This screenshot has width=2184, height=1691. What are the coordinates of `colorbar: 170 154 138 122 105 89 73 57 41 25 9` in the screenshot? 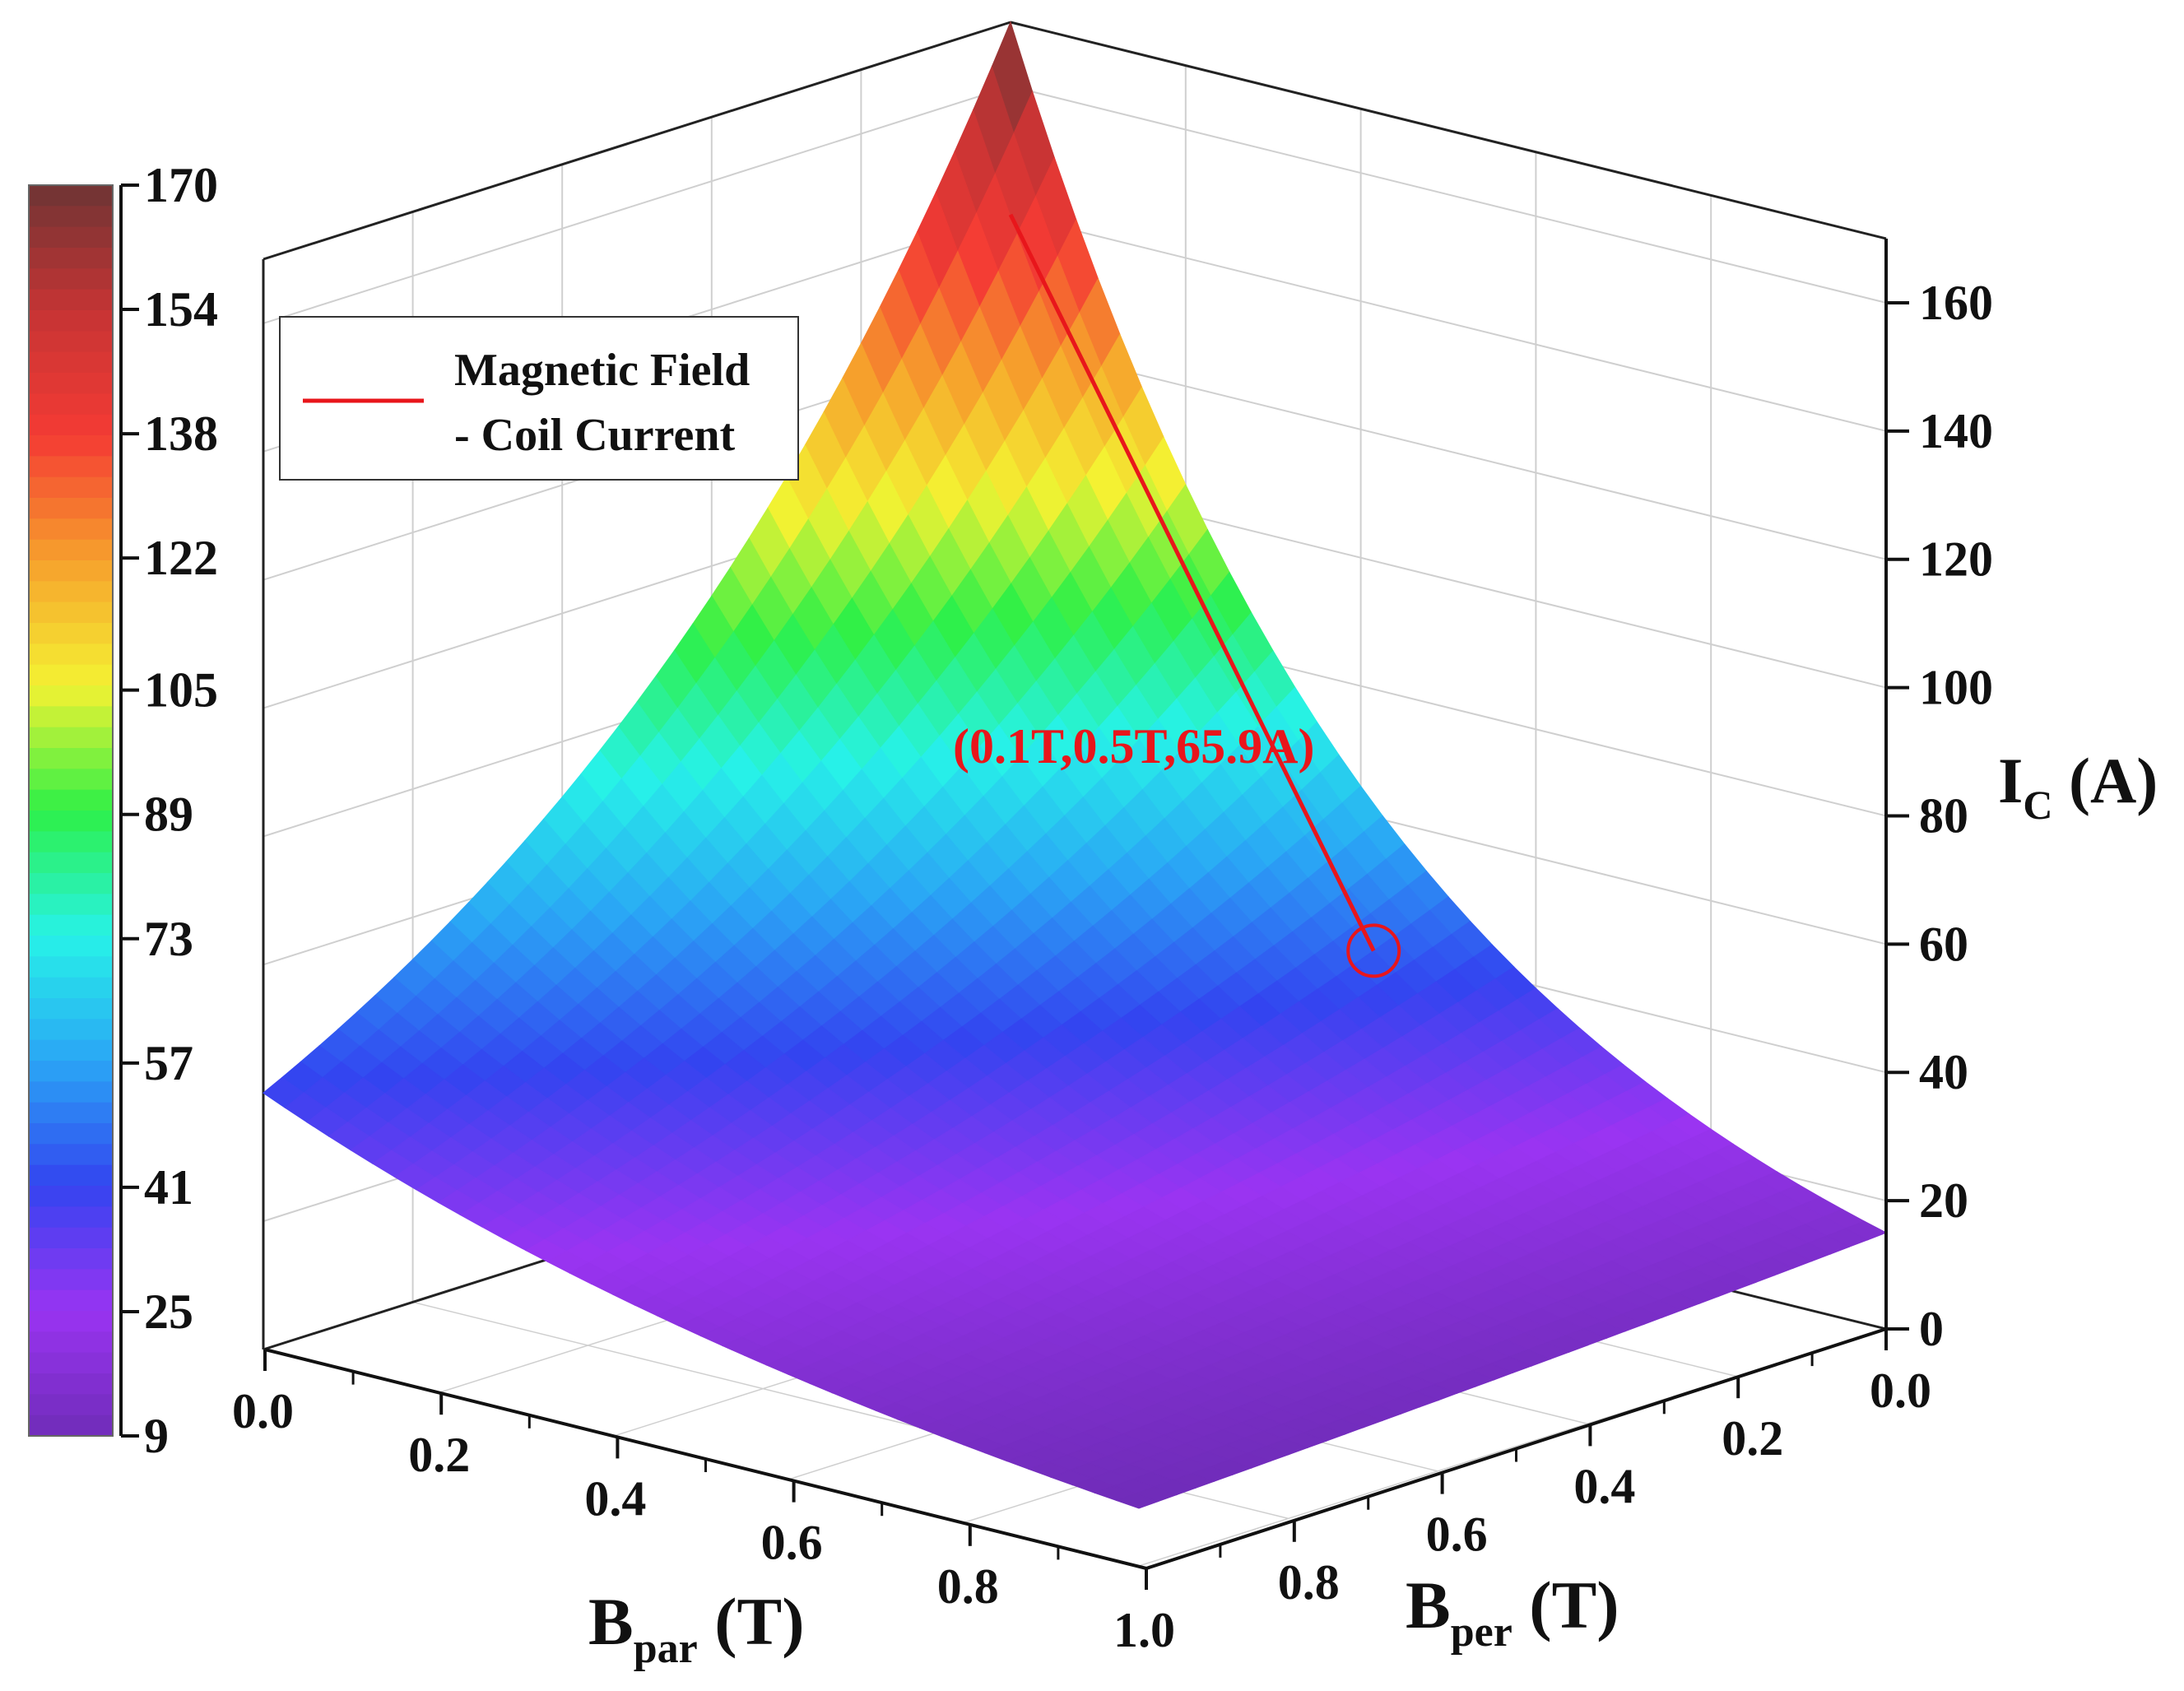 It's located at (123, 810).